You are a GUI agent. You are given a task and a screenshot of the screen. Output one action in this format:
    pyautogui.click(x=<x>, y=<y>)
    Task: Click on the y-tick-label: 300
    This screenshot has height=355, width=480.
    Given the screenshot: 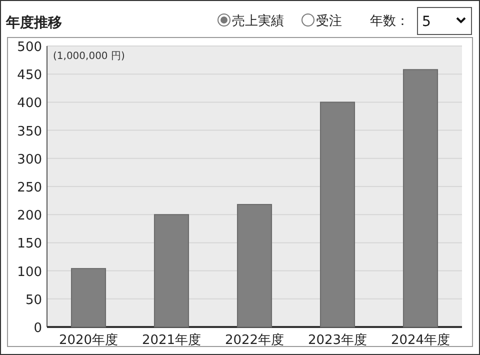 What is the action you would take?
    pyautogui.click(x=29, y=160)
    